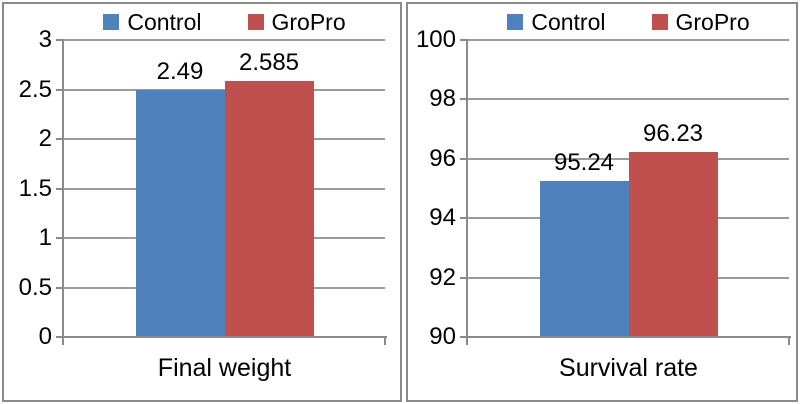 The height and width of the screenshot is (404, 800). What do you see at coordinates (269, 63) in the screenshot?
I see `bar-value-label: 2.585` at bounding box center [269, 63].